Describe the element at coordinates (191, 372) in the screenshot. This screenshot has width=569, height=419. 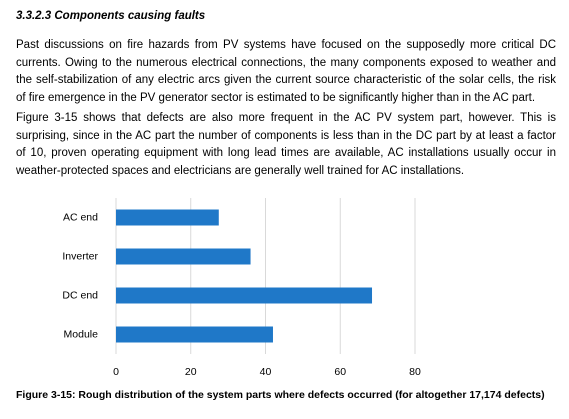
I see `x-tick-label: 20` at that location.